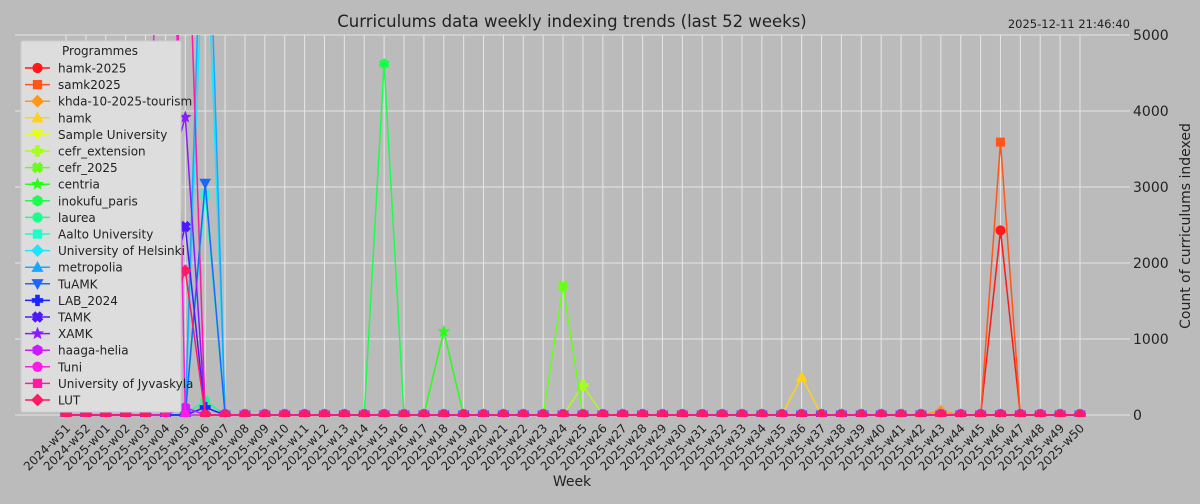 Image resolution: width=1200 pixels, height=504 pixels. Describe the element at coordinates (74, 318) in the screenshot. I see `legend-label: TAMK` at that location.